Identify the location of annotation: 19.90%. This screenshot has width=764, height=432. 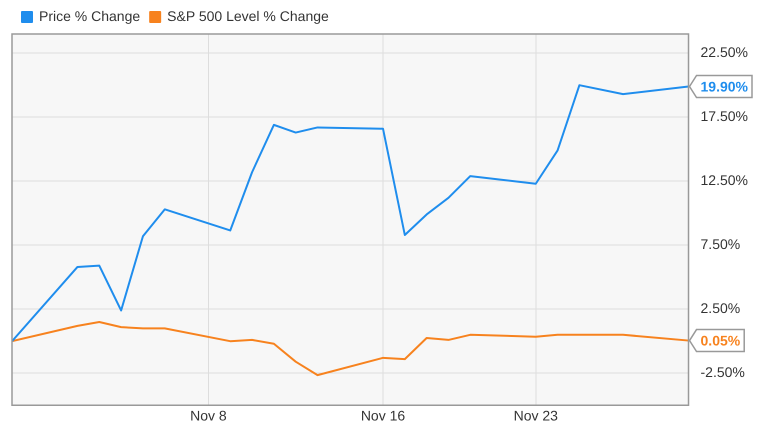
(724, 86).